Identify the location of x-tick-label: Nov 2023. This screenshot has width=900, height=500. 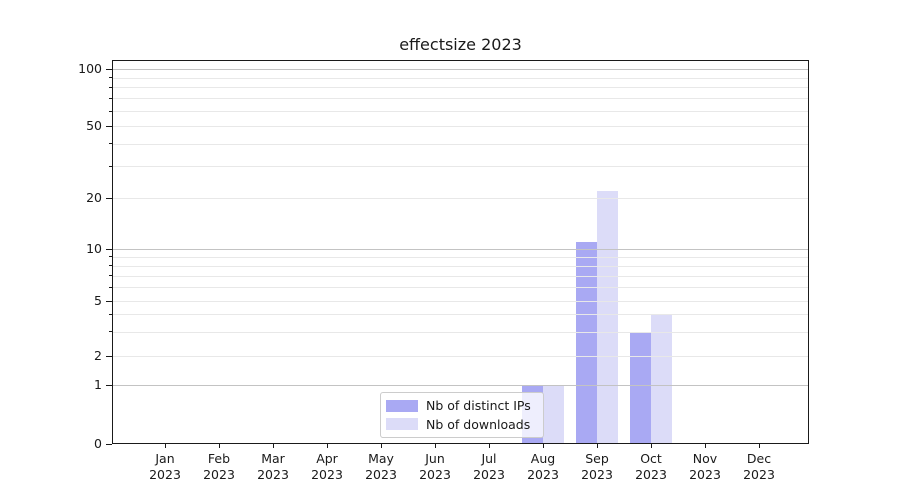
(705, 466).